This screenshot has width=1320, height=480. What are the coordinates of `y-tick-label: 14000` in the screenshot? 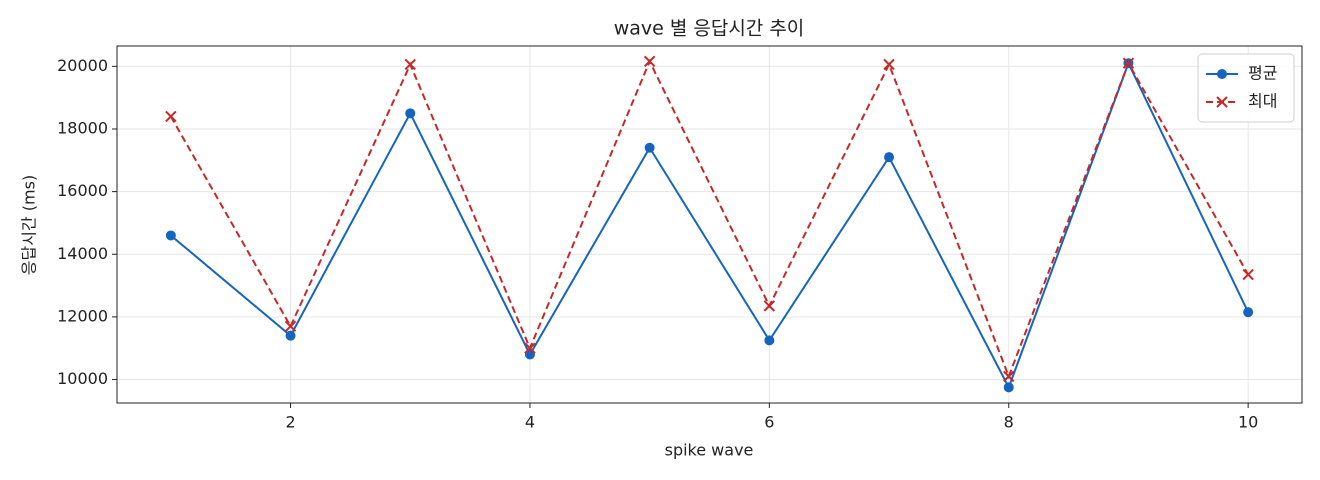 It's located at (82, 253).